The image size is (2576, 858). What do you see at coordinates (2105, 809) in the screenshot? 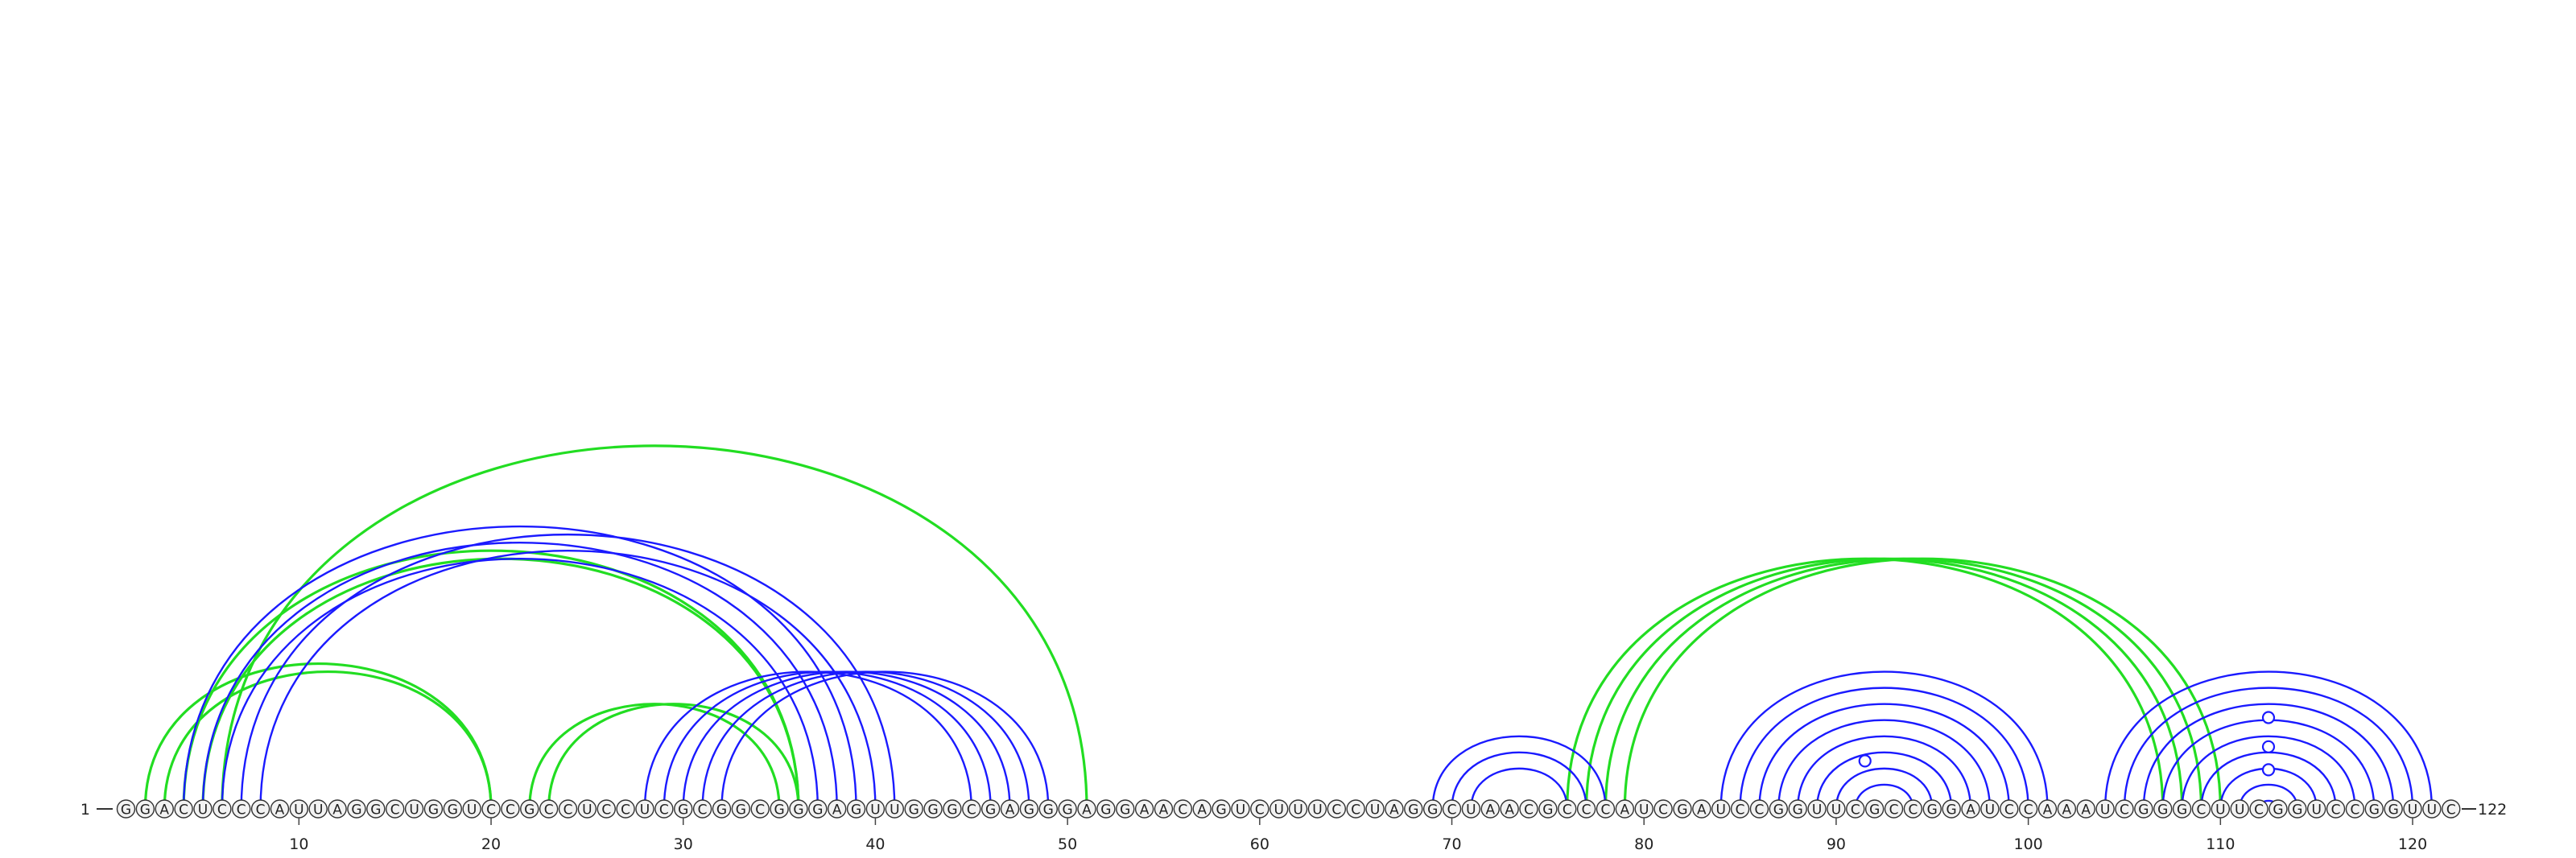
I see `nucleotide-104: U` at bounding box center [2105, 809].